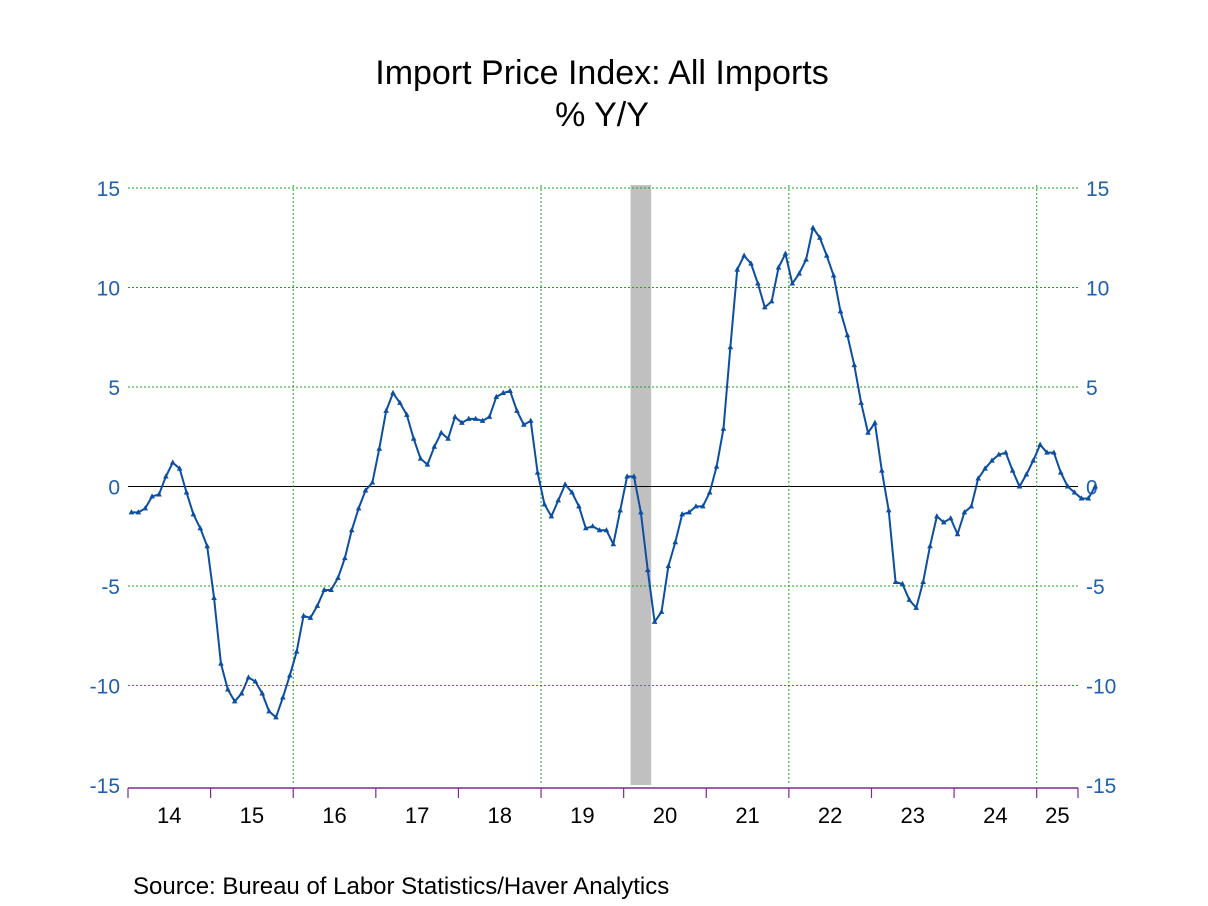 This screenshot has width=1208, height=906. I want to click on y-tick-label-left: -5, so click(110, 587).